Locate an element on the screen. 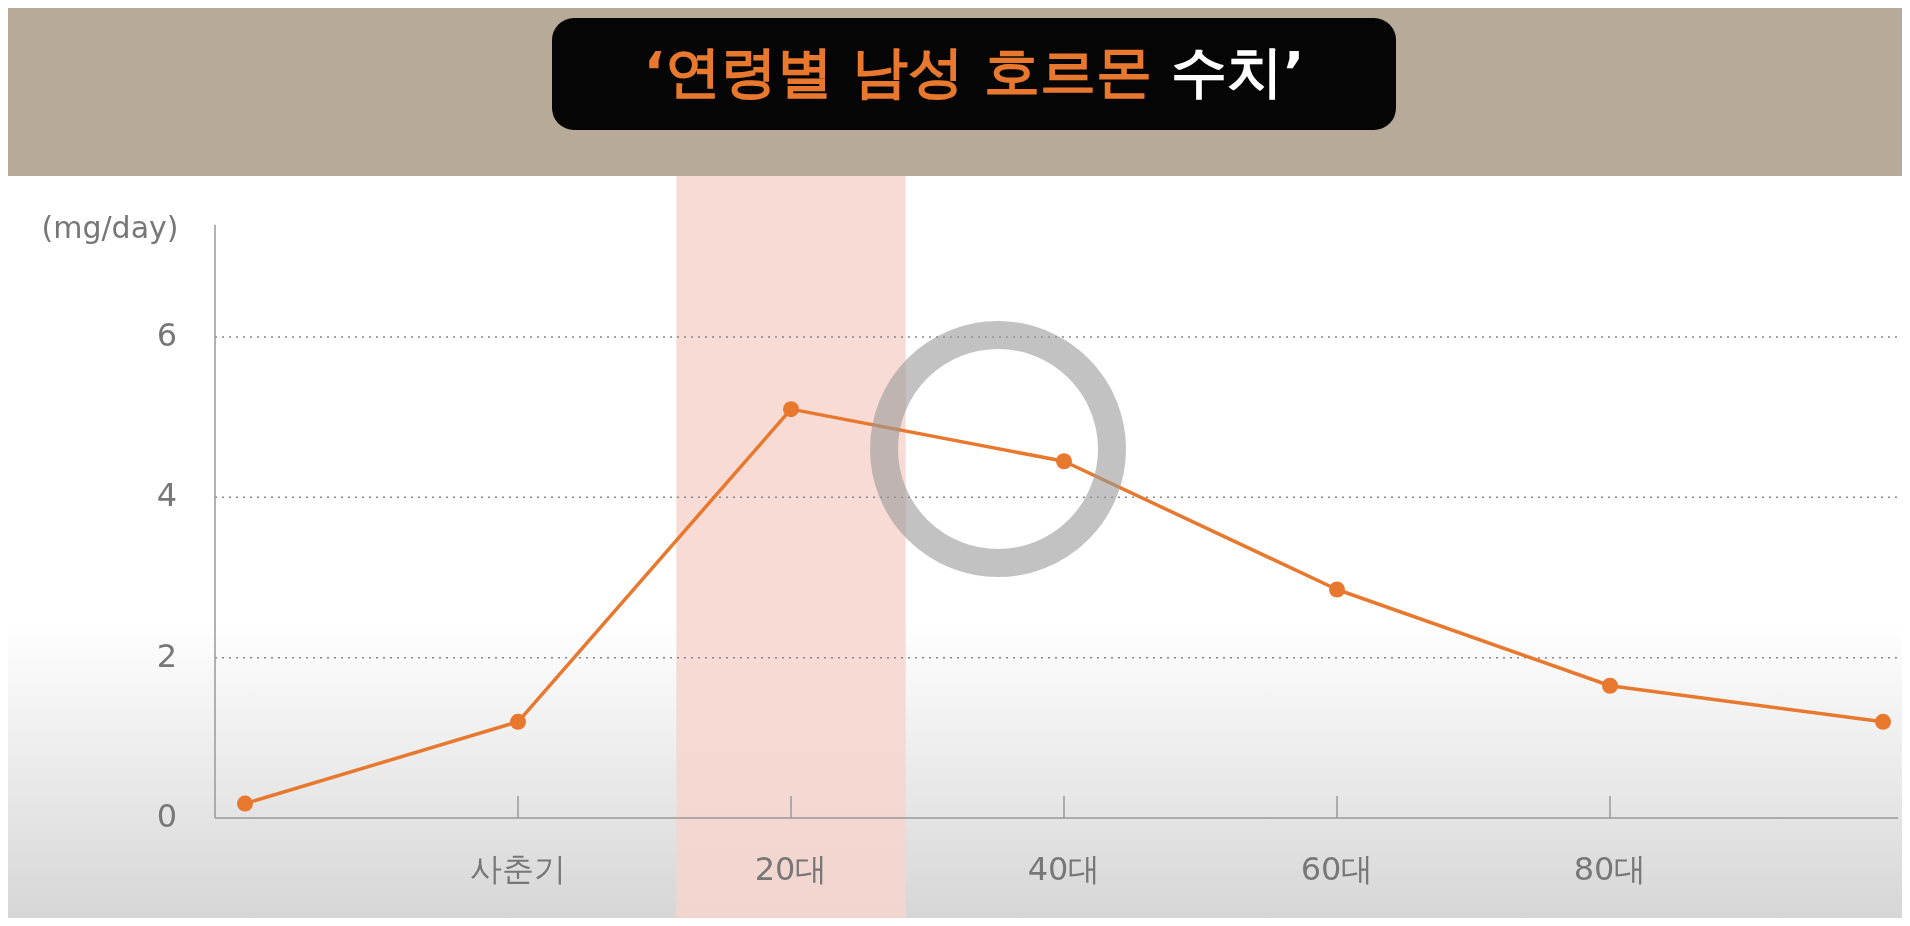 This screenshot has height=926, width=1910. y-tick-label: 4 is located at coordinates (167, 495).